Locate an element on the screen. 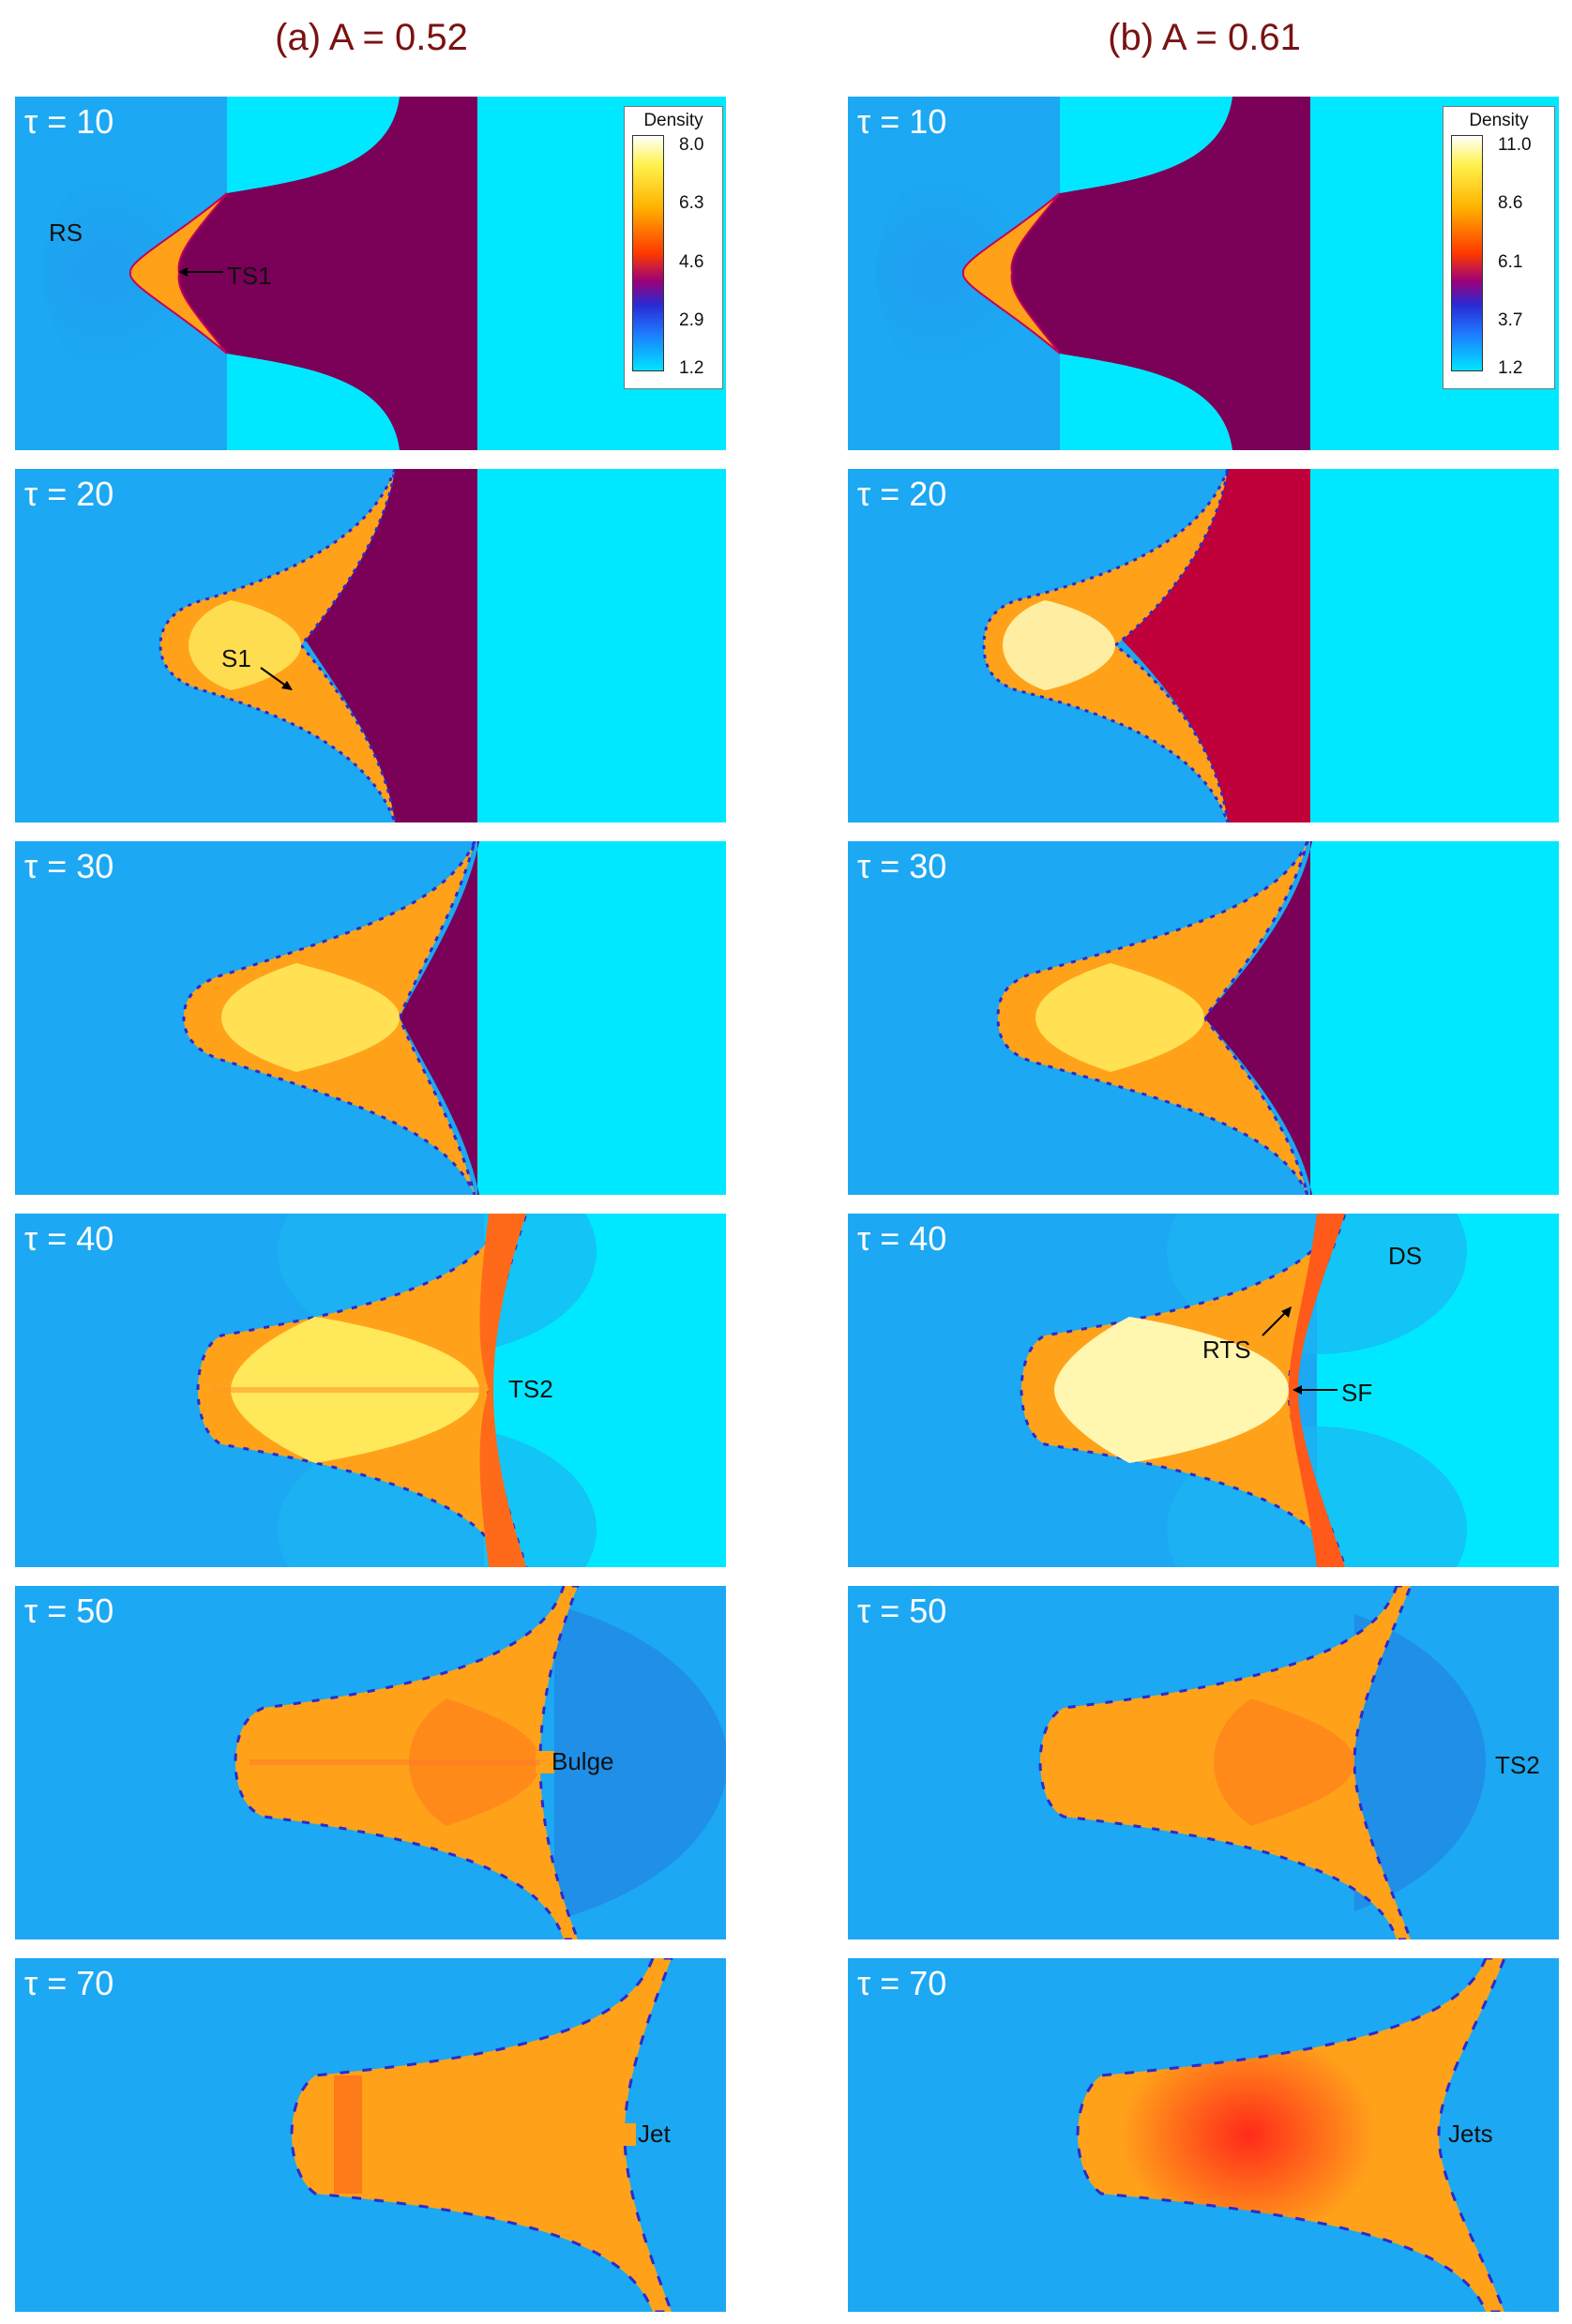  colorbar-tick: 6.1 is located at coordinates (1510, 262).